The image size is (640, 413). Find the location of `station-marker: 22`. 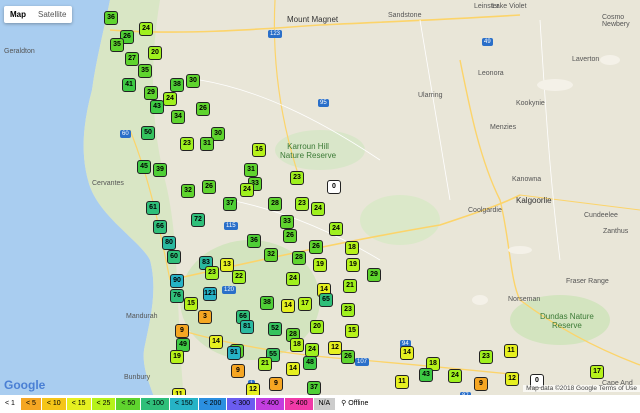

station-marker: 22 is located at coordinates (239, 277).